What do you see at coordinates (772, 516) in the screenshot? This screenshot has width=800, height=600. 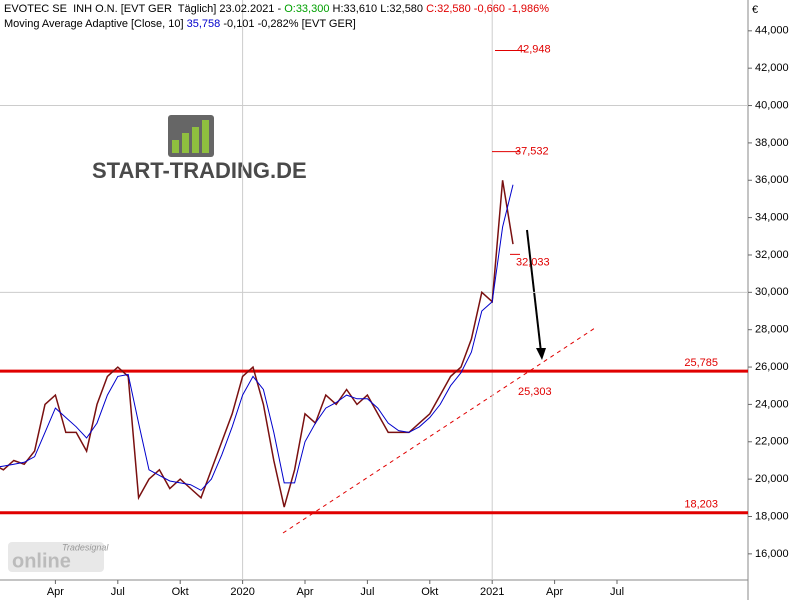 I see `y-tick-label: 18,000` at bounding box center [772, 516].